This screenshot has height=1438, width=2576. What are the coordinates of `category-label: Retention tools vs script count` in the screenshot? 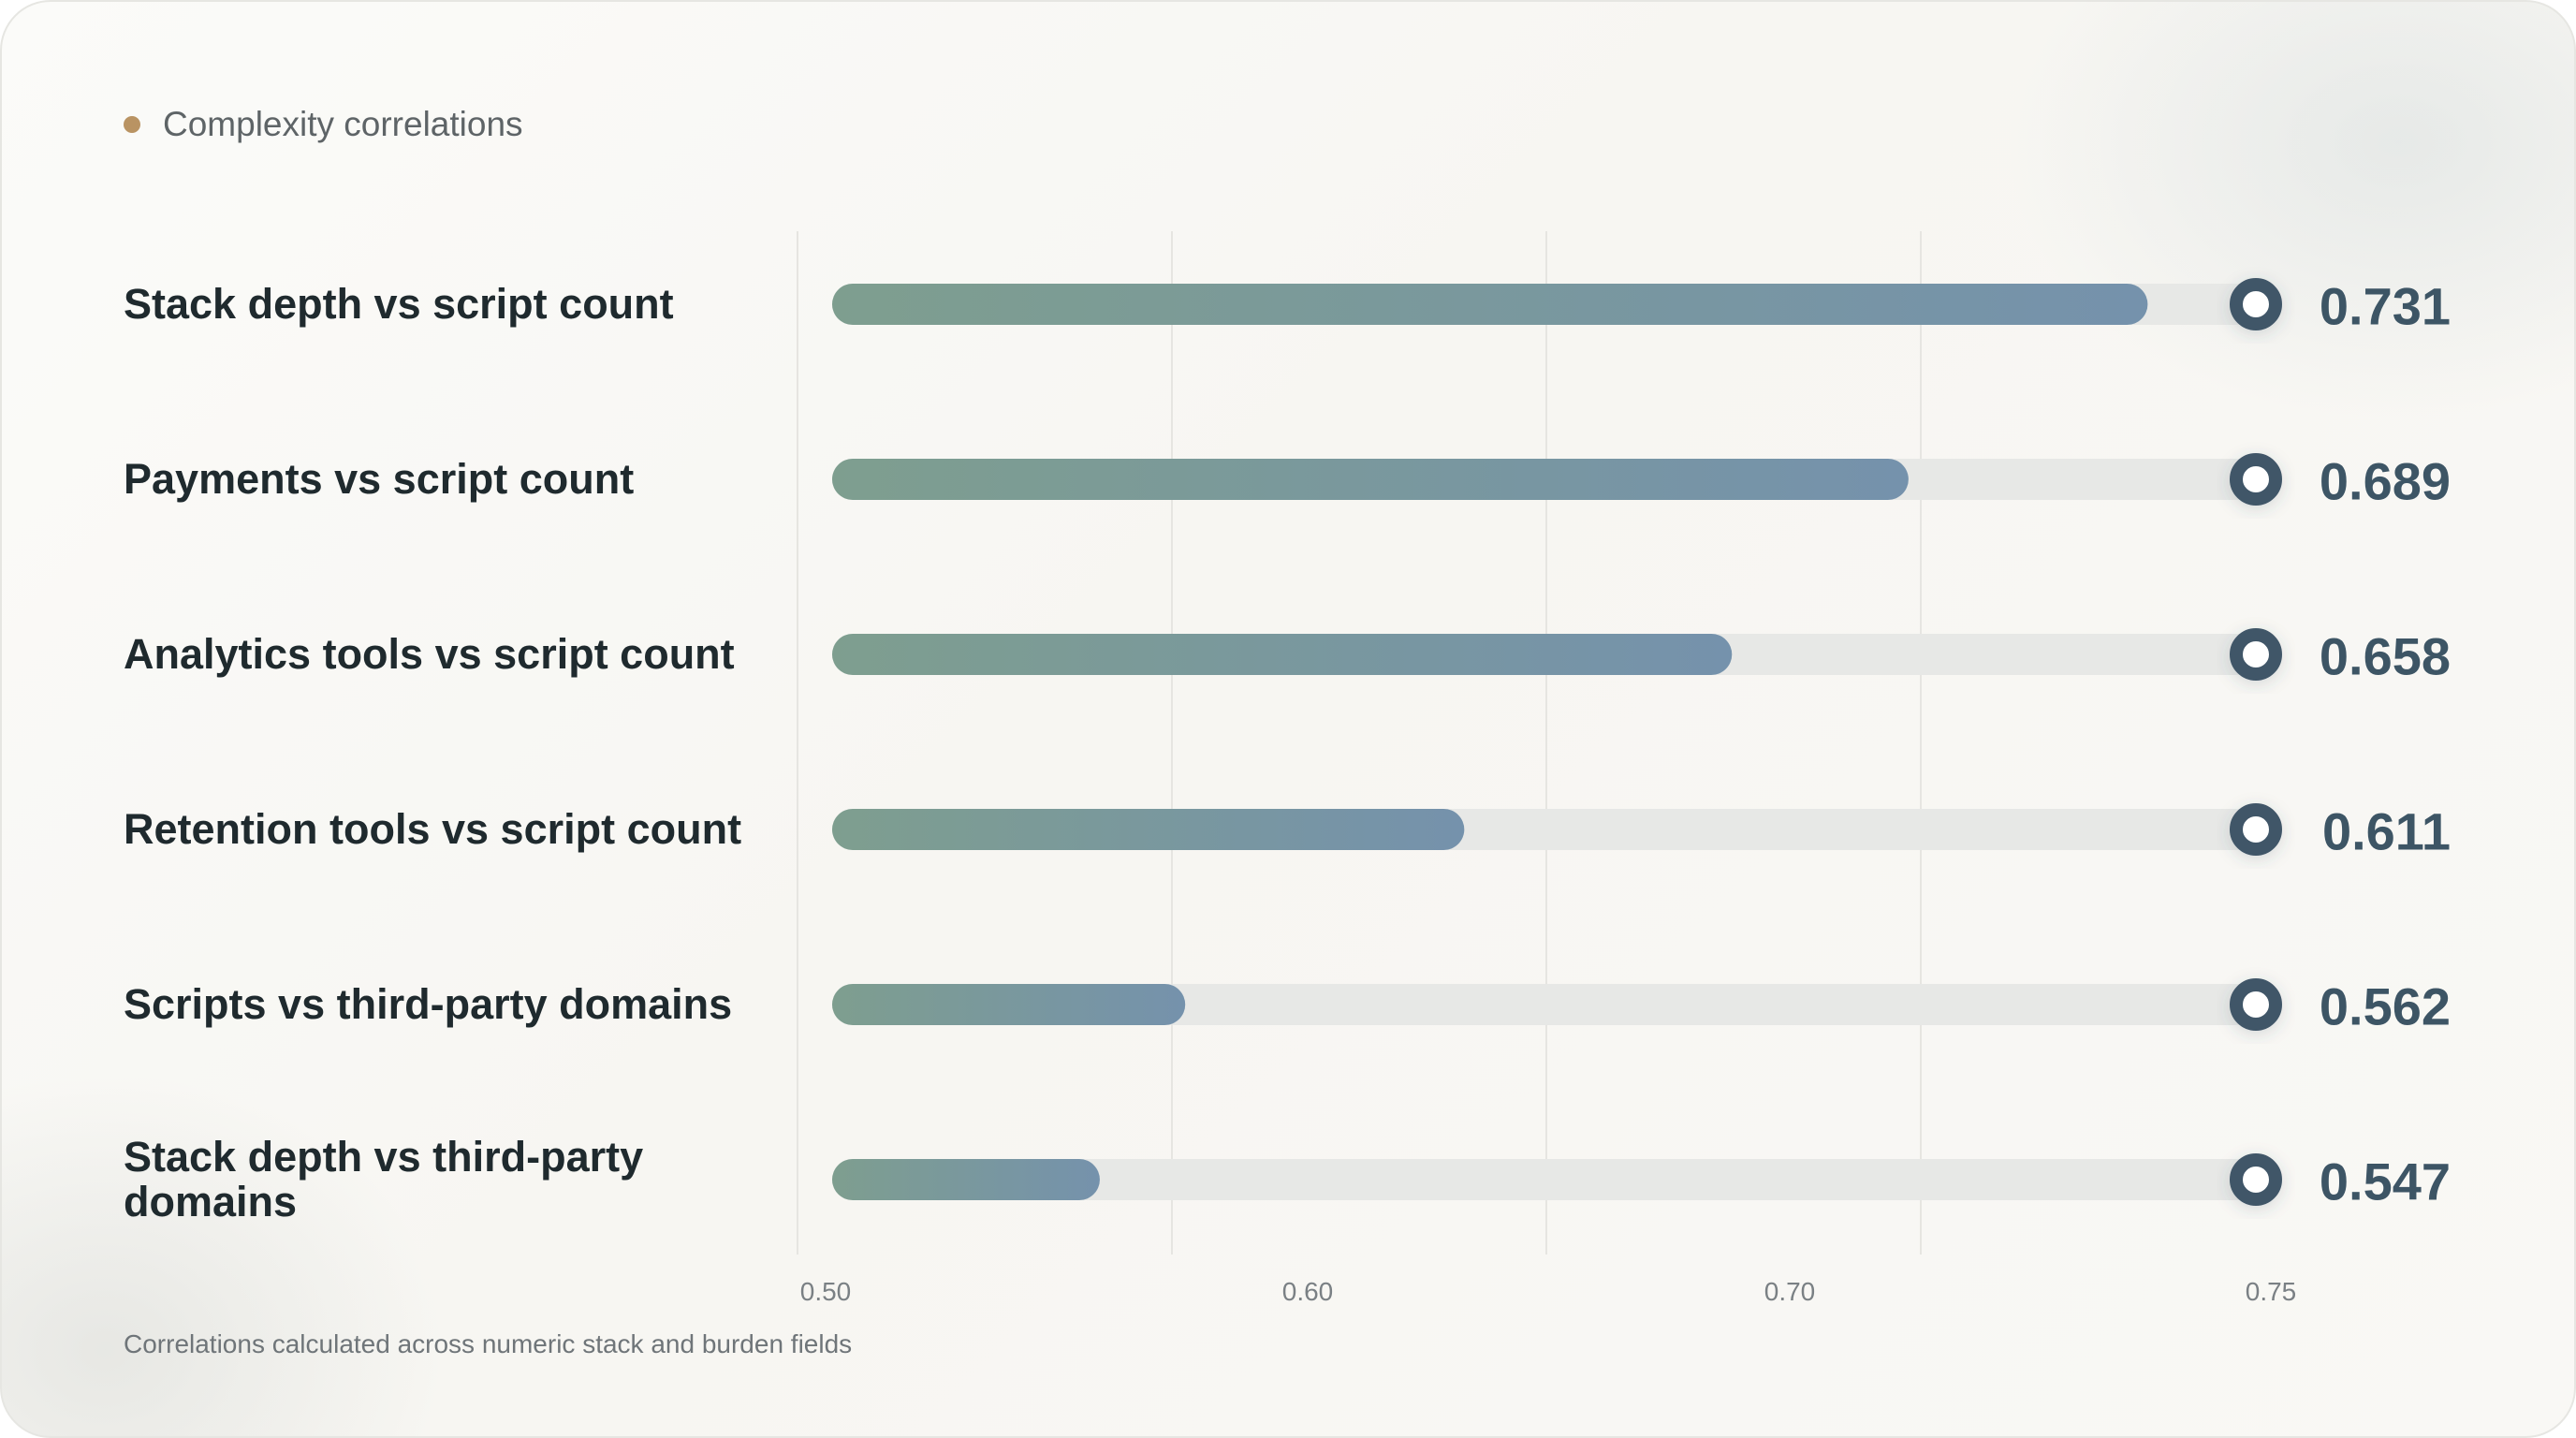 It's located at (433, 829).